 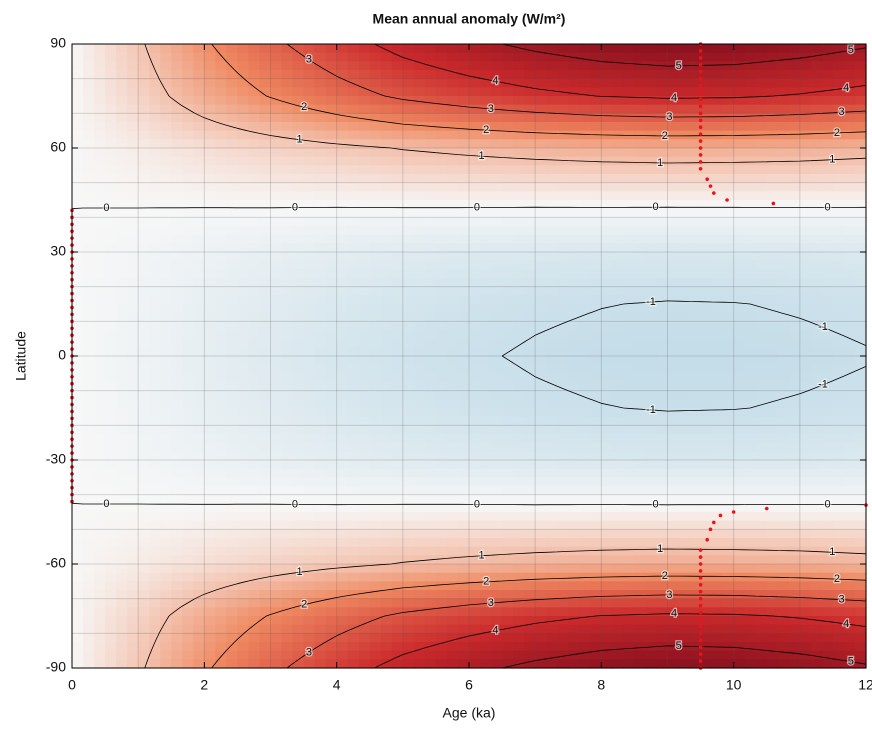 I want to click on x-axis-label: Age (ka), so click(x=469, y=713).